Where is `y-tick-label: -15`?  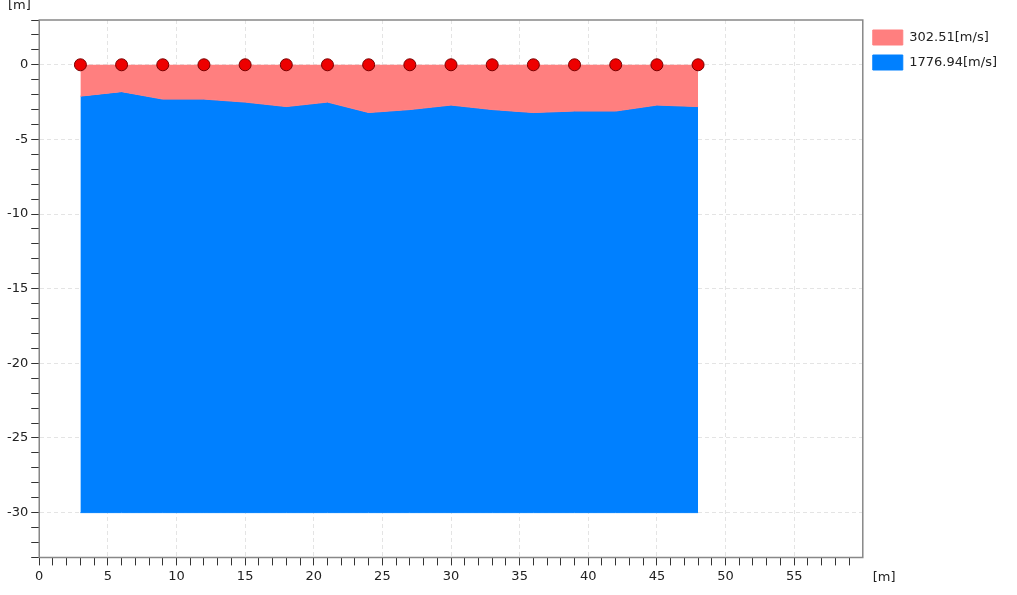 y-tick-label: -15 is located at coordinates (18, 288).